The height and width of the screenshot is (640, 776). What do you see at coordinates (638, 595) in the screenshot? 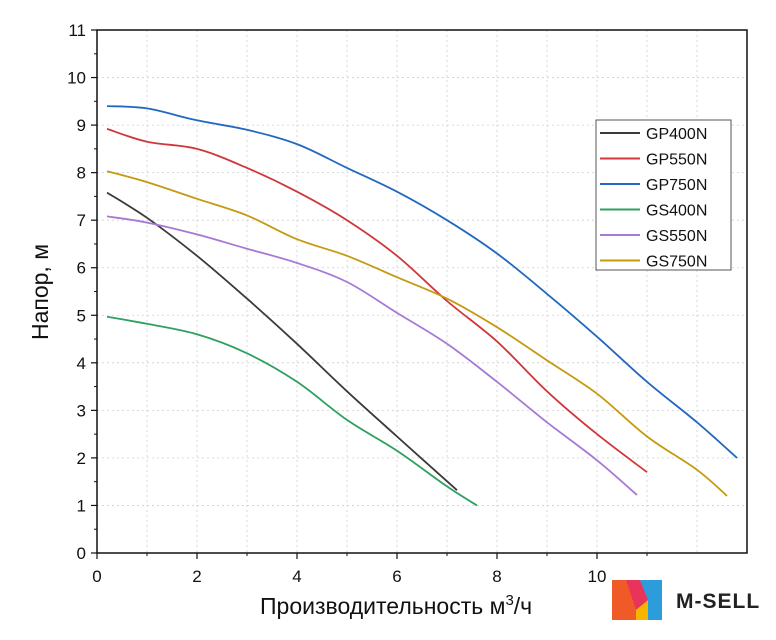
I see `logo-mark-middle` at bounding box center [638, 595].